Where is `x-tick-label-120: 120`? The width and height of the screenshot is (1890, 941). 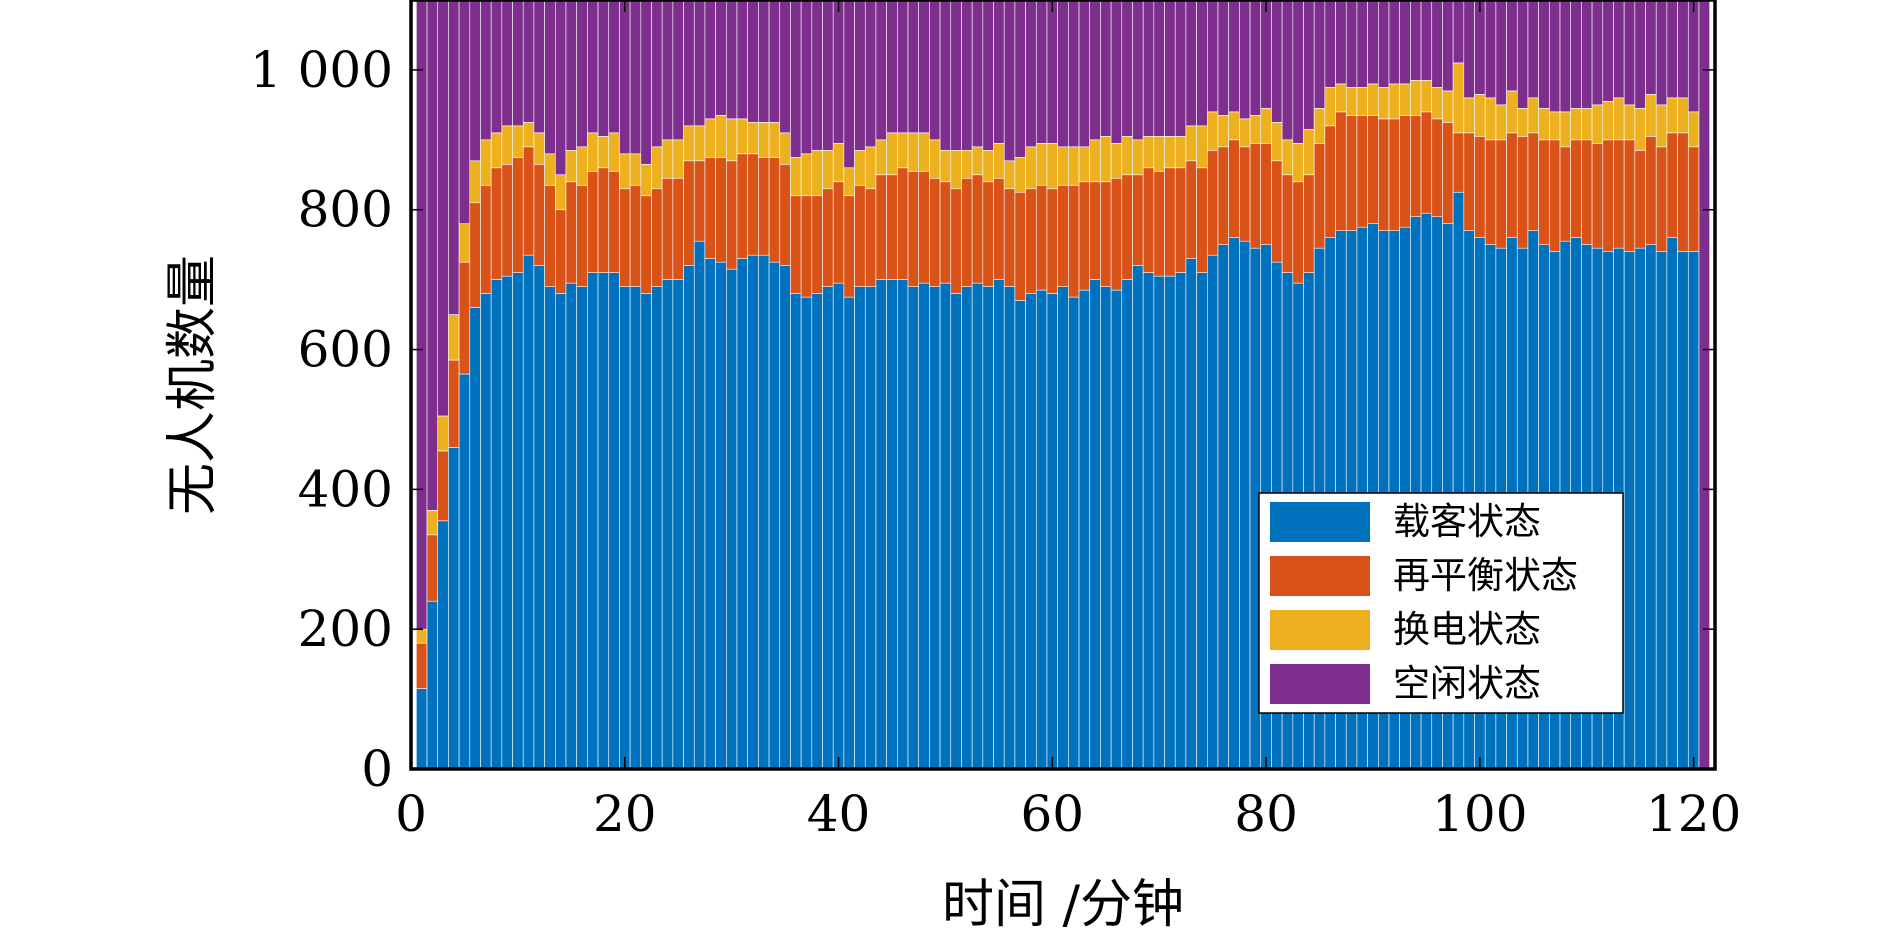
x-tick-label-120: 120 is located at coordinates (1693, 814).